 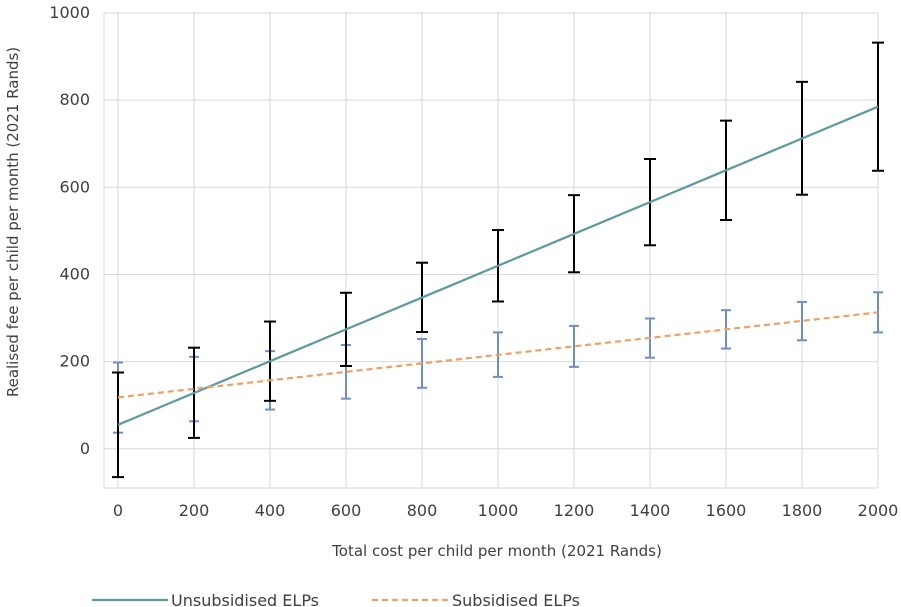 I want to click on x-tick-label: 0, so click(x=118, y=510).